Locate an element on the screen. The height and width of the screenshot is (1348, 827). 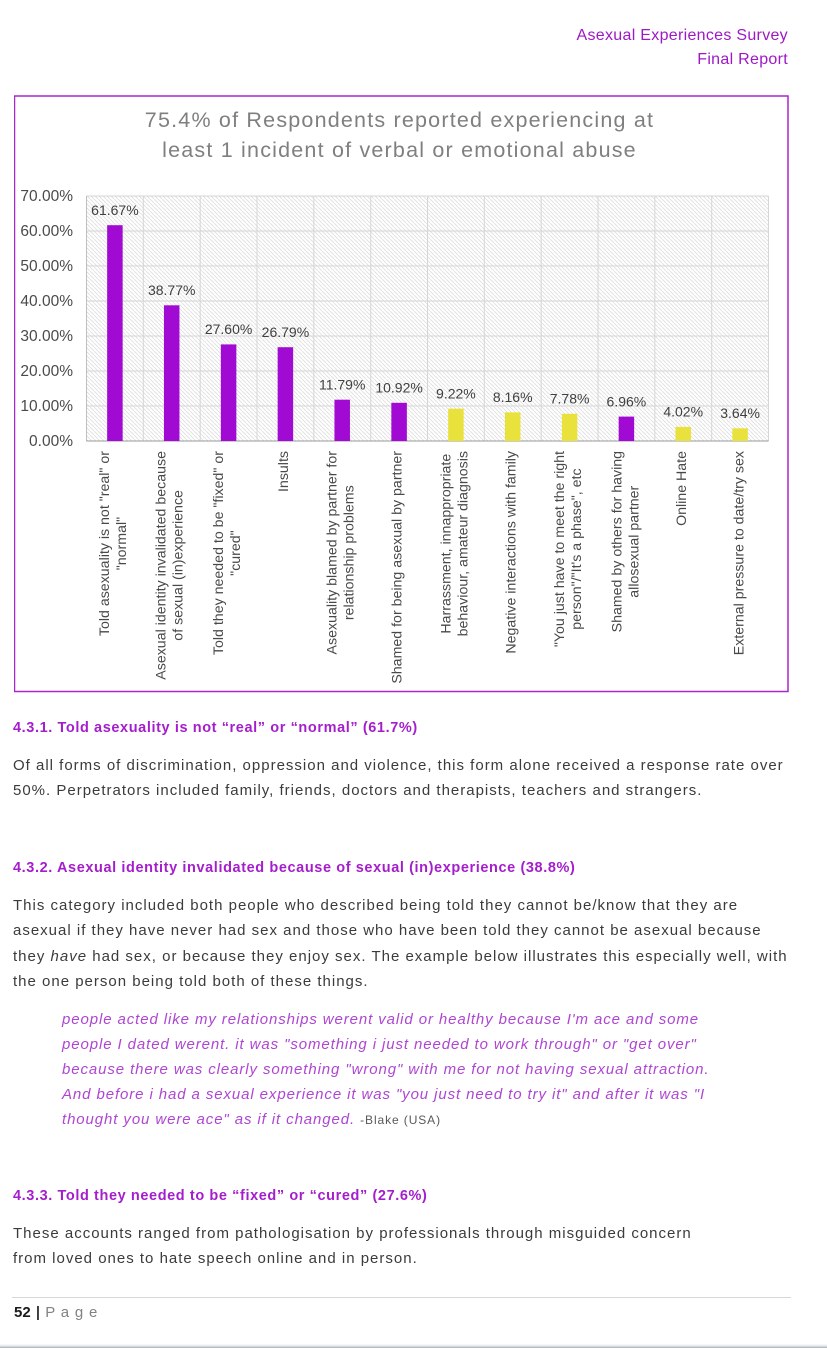
svg-text: 9.22% is located at coordinates (456, 393).